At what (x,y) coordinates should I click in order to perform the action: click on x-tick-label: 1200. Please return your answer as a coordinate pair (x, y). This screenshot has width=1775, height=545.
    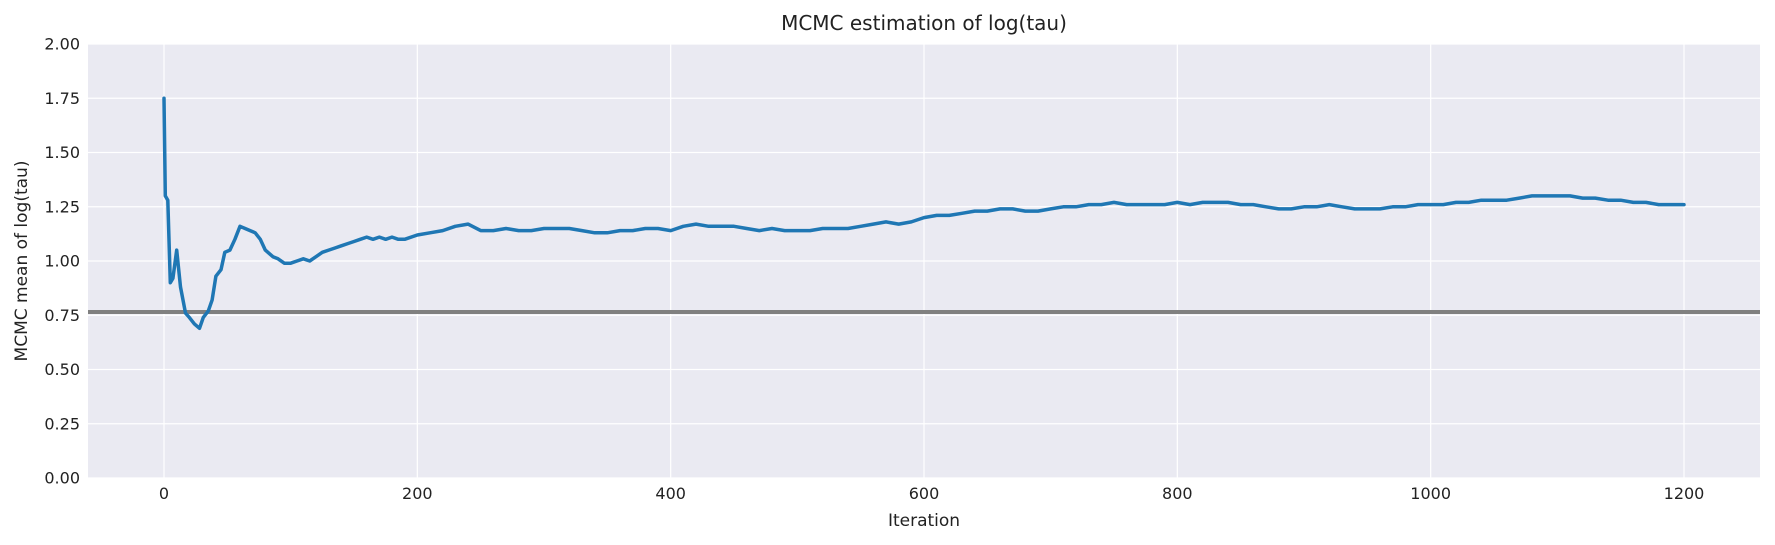
    Looking at the image, I should click on (1684, 493).